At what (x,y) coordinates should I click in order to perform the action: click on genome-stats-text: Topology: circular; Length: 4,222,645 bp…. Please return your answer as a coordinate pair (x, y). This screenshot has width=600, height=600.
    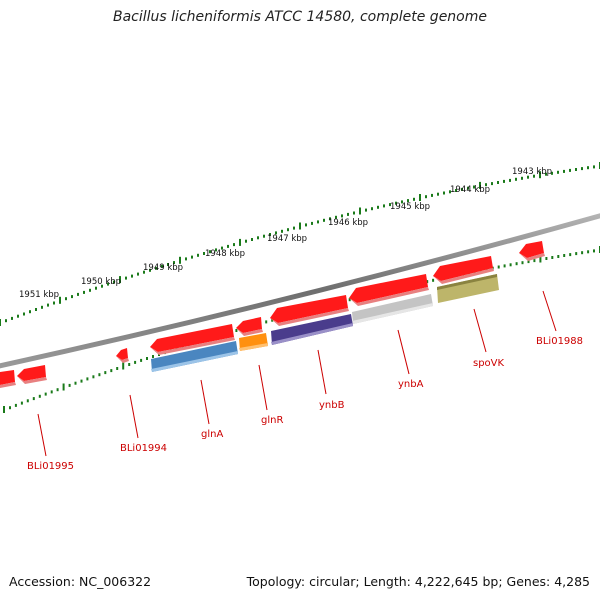
    Looking at the image, I should click on (418, 581).